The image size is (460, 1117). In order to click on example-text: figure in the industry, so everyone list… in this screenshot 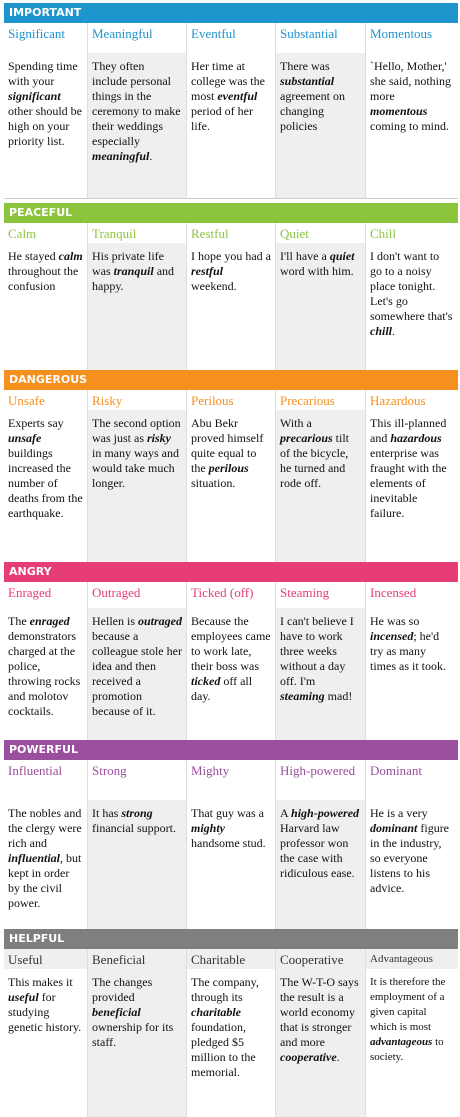, I will do `click(410, 858)`.